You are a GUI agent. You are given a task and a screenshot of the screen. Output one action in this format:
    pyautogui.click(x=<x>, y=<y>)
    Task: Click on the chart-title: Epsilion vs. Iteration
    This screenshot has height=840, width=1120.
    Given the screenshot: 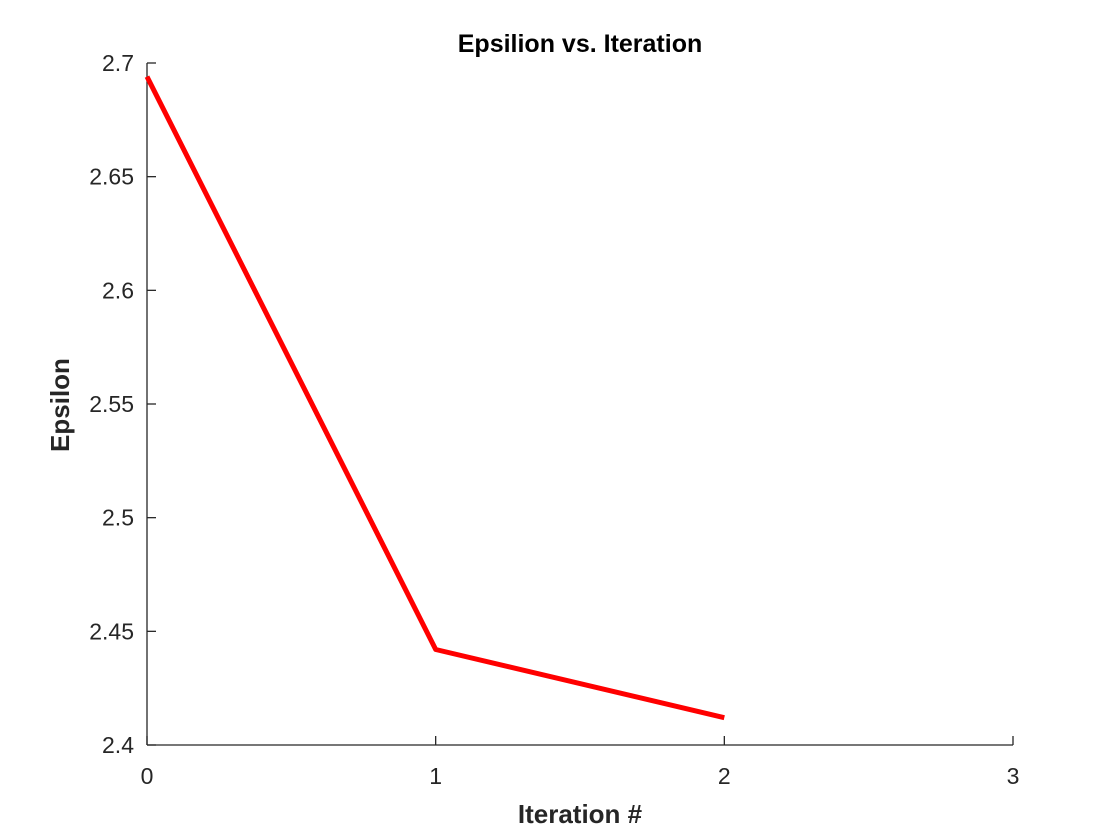 What is the action you would take?
    pyautogui.click(x=580, y=44)
    